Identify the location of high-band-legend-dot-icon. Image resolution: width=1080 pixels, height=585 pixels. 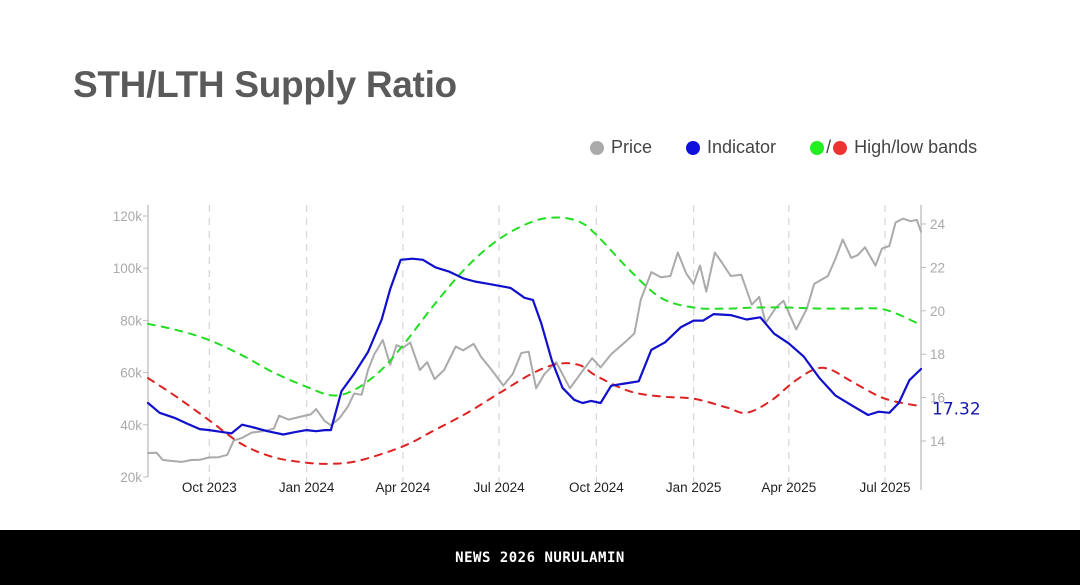
(817, 147).